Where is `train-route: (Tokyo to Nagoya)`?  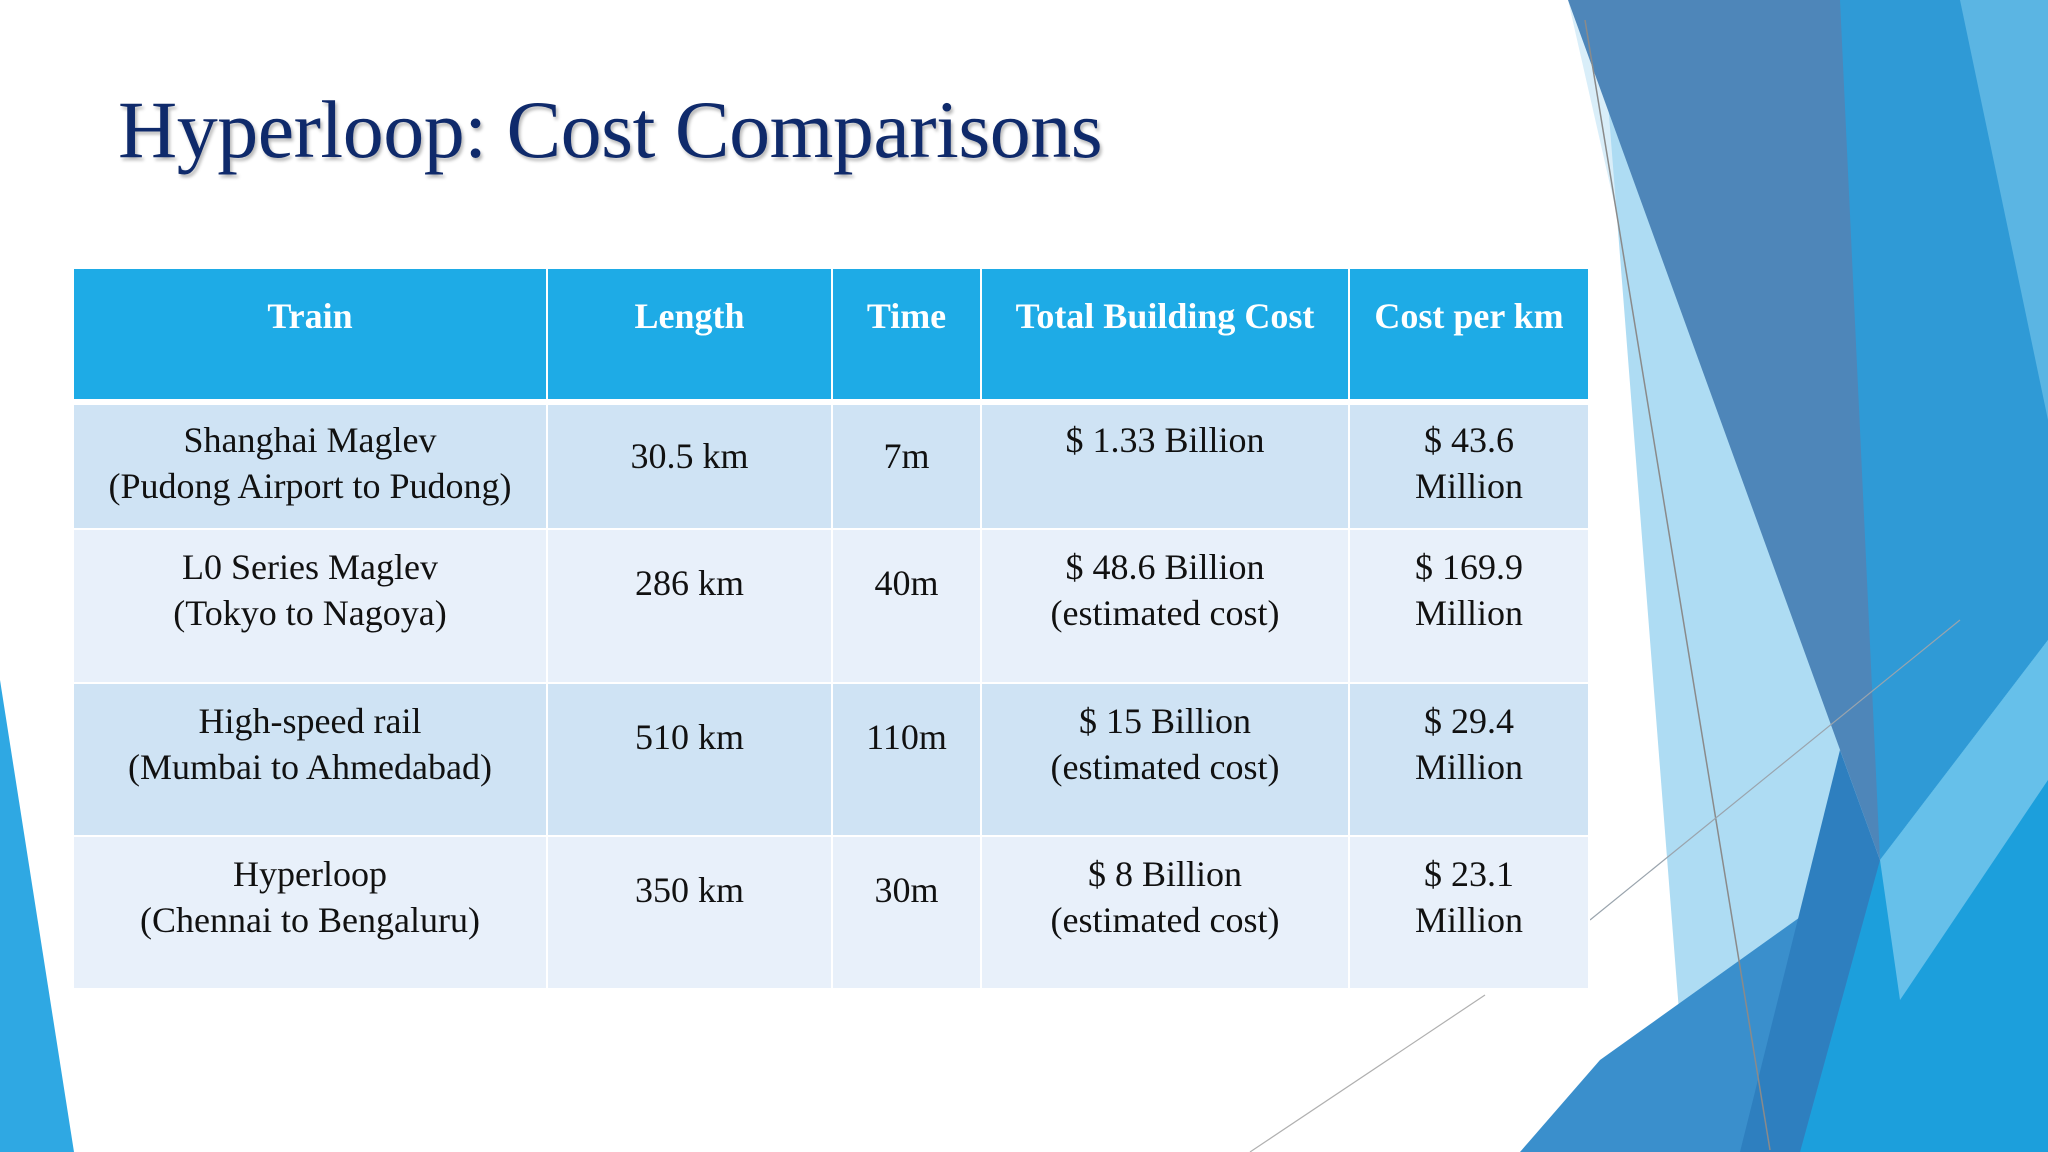 train-route: (Tokyo to Nagoya) is located at coordinates (310, 613).